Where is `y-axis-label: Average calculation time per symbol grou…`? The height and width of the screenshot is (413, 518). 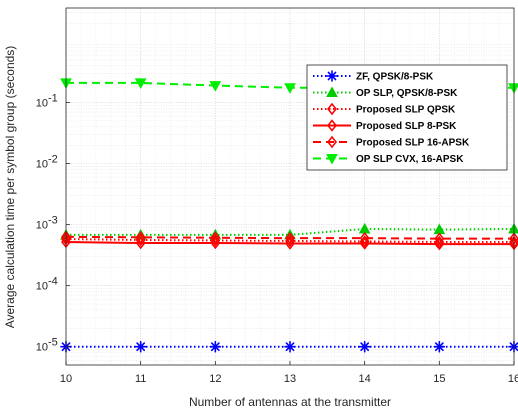 y-axis-label: Average calculation time per symbol grou… is located at coordinates (10, 187).